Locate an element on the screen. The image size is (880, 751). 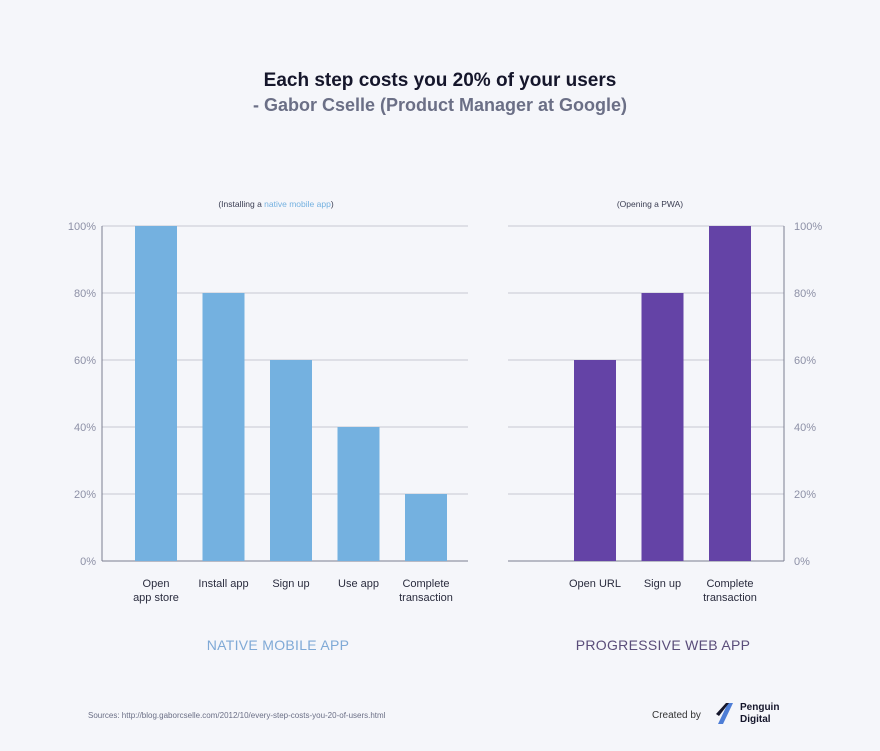
category-label: Install app is located at coordinates (223, 584).